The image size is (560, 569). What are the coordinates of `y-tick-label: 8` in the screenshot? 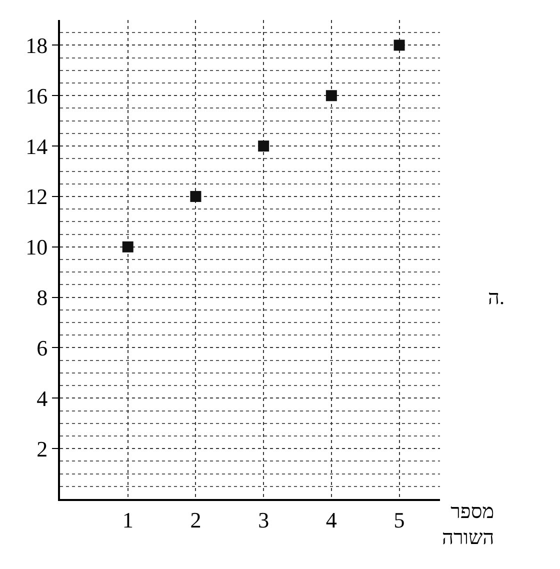 It's located at (42, 297).